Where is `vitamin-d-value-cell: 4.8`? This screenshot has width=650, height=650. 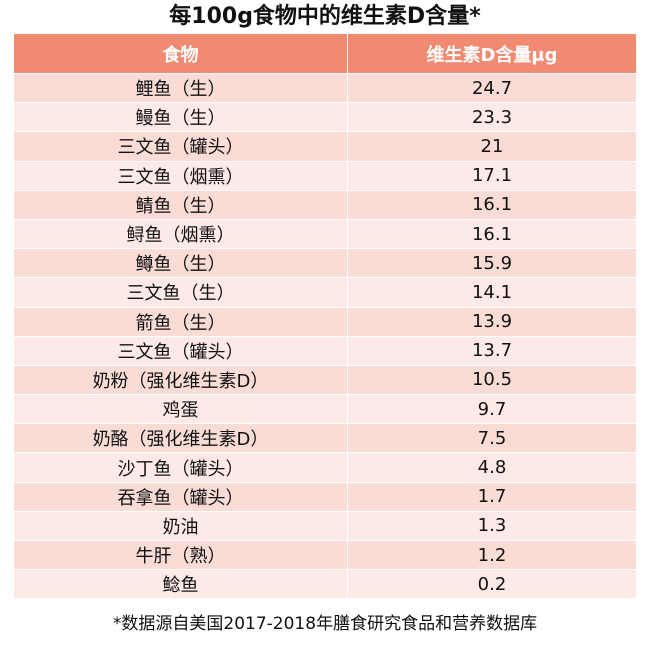
vitamin-d-value-cell: 4.8 is located at coordinates (492, 468).